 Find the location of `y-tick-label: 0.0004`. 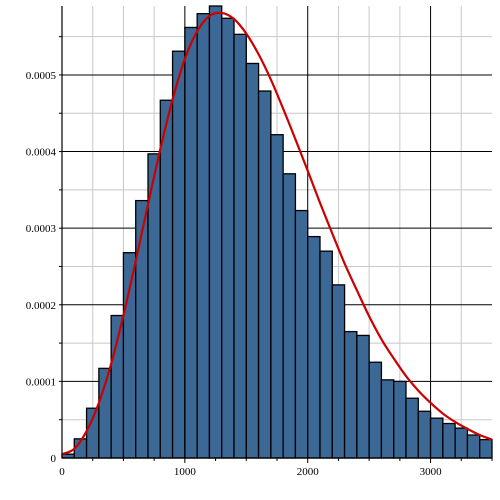

y-tick-label: 0.0004 is located at coordinates (41, 153).